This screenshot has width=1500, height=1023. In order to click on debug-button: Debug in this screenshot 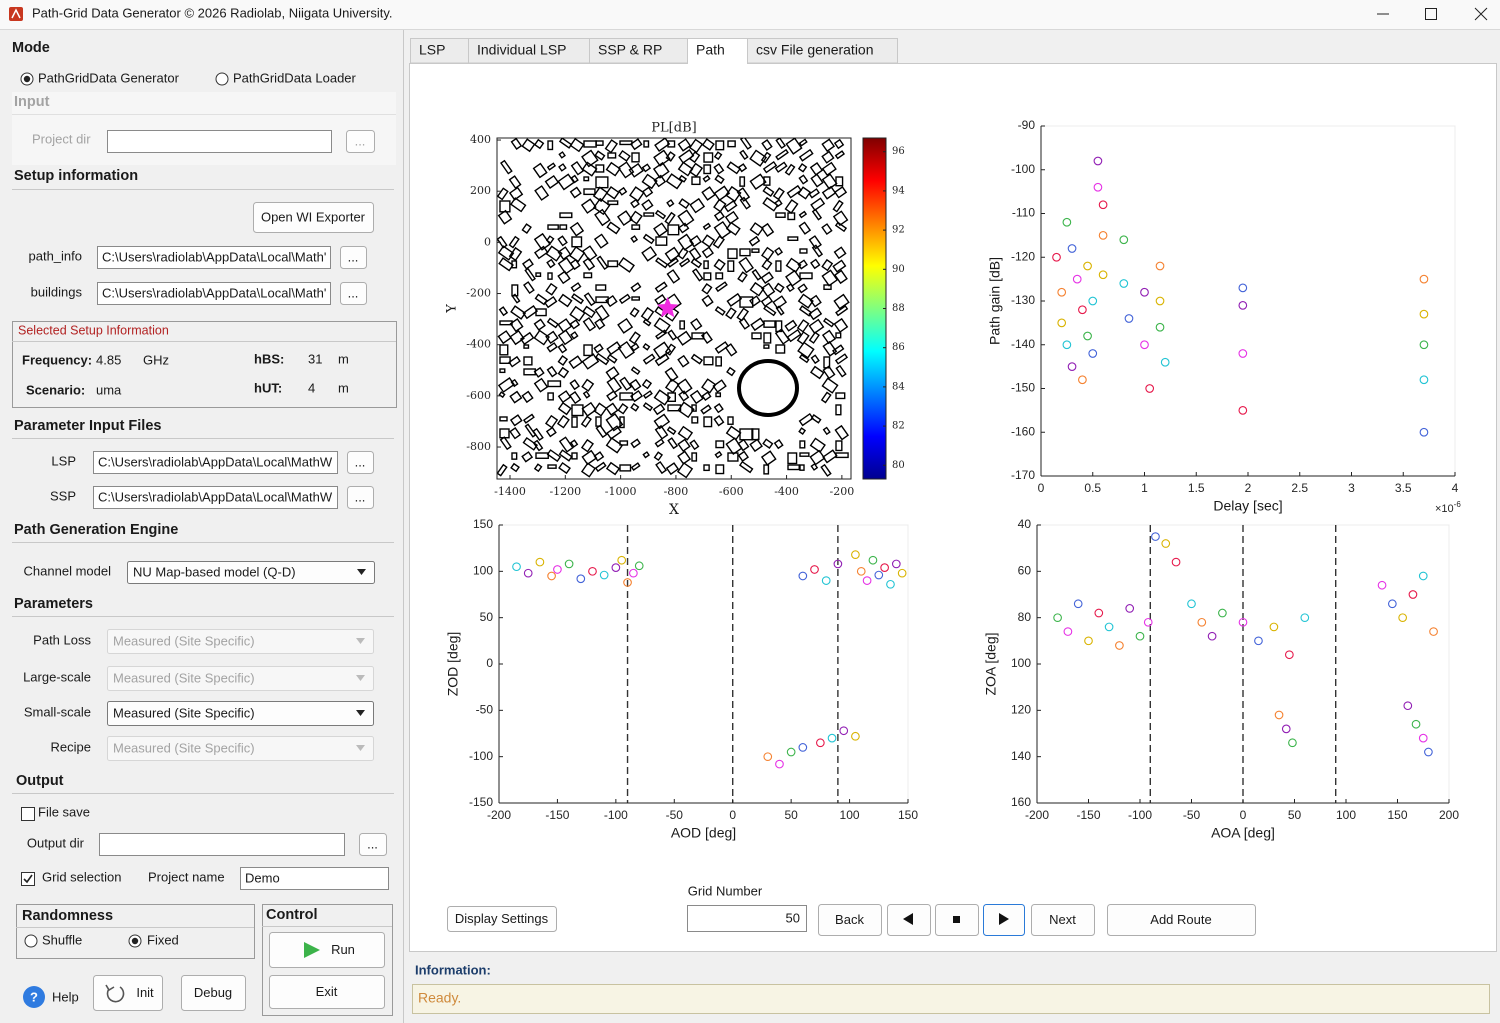, I will do `click(213, 993)`.